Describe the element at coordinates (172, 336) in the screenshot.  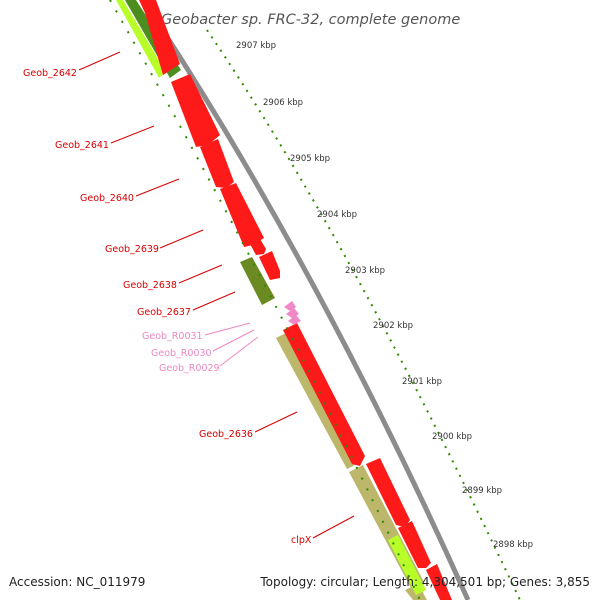
I see `gene-label: Geob_R0031` at that location.